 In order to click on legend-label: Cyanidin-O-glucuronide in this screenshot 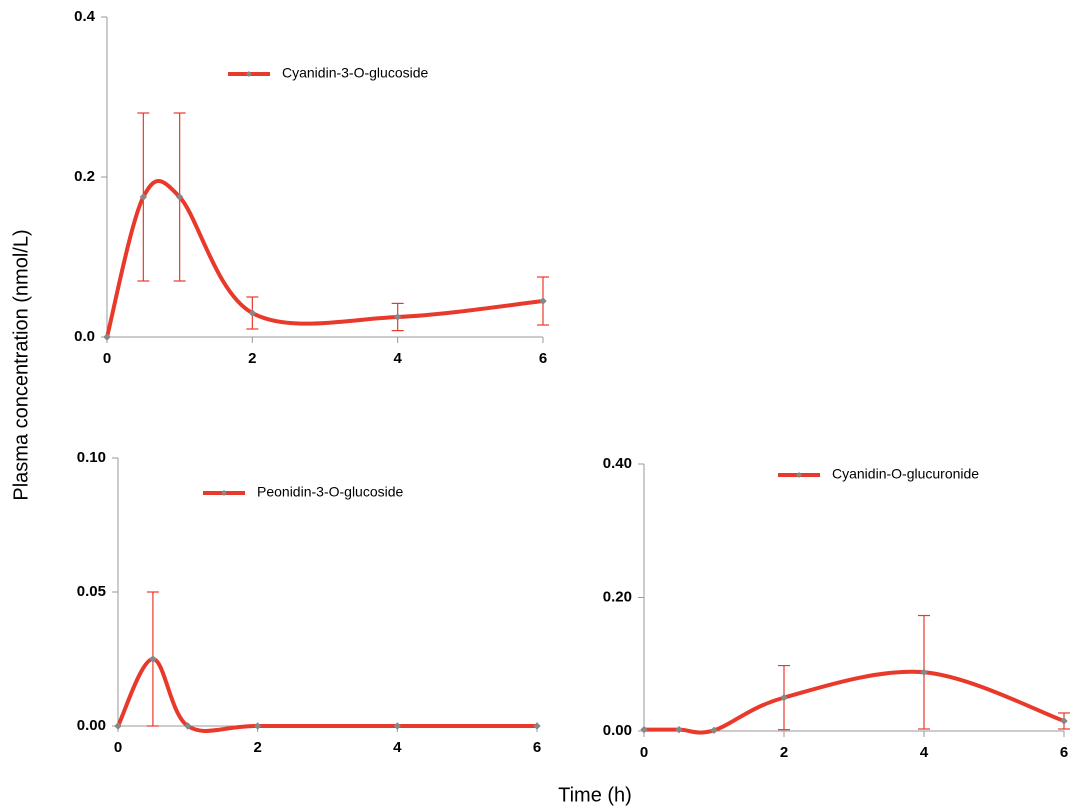, I will do `click(905, 474)`.